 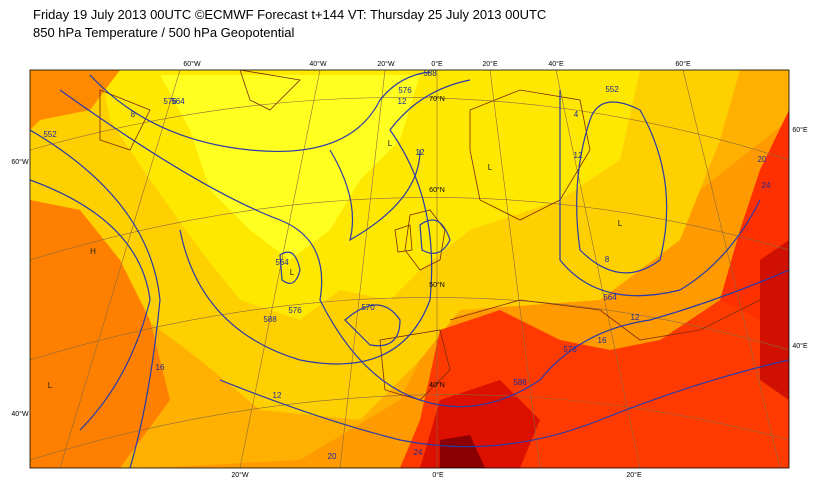 I want to click on latitude-label: 50°N, so click(x=437, y=285).